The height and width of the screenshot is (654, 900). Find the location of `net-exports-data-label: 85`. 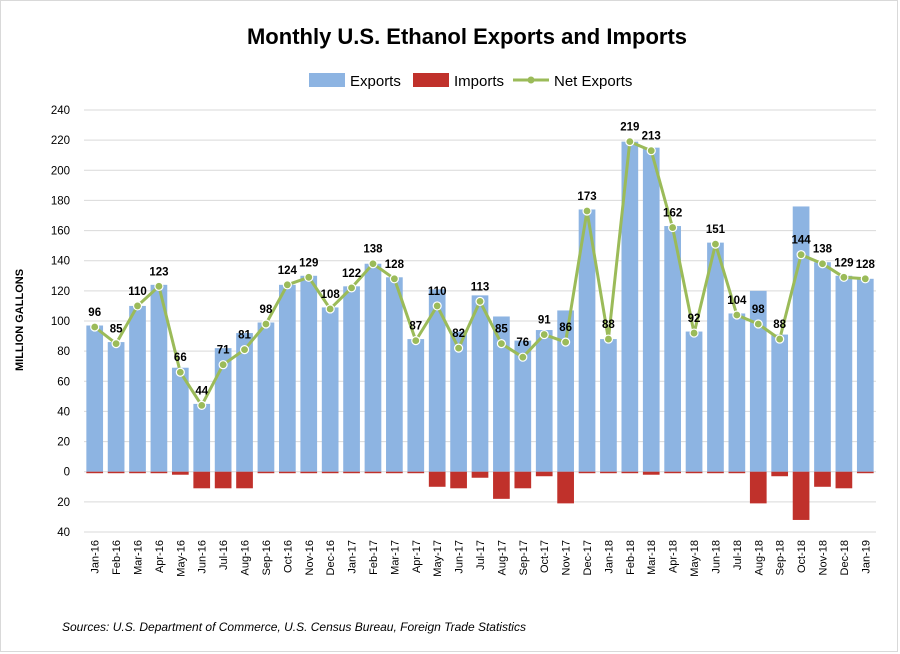

net-exports-data-label: 85 is located at coordinates (501, 330).